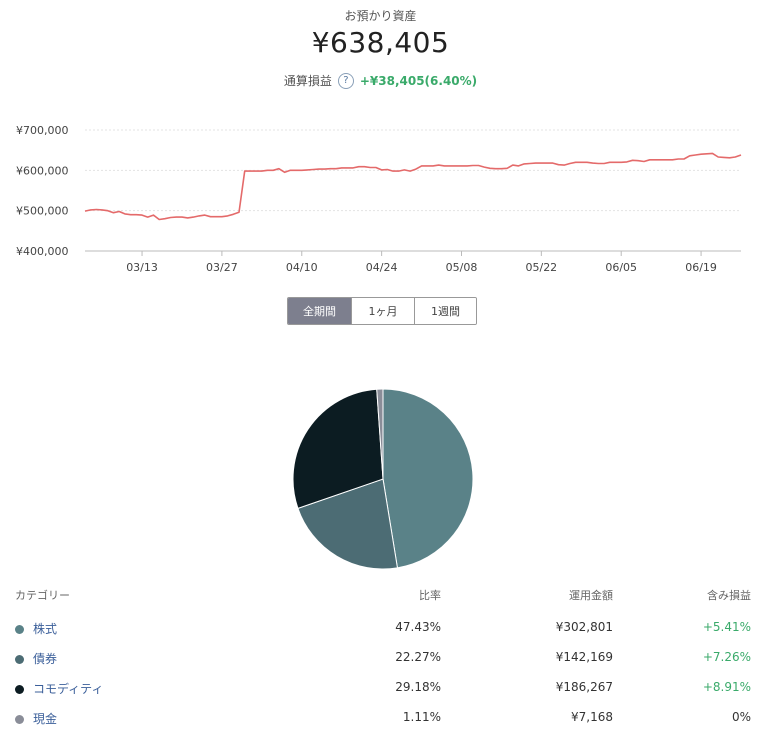  Describe the element at coordinates (45, 659) in the screenshot. I see `category-link-bonds: 債券` at that location.